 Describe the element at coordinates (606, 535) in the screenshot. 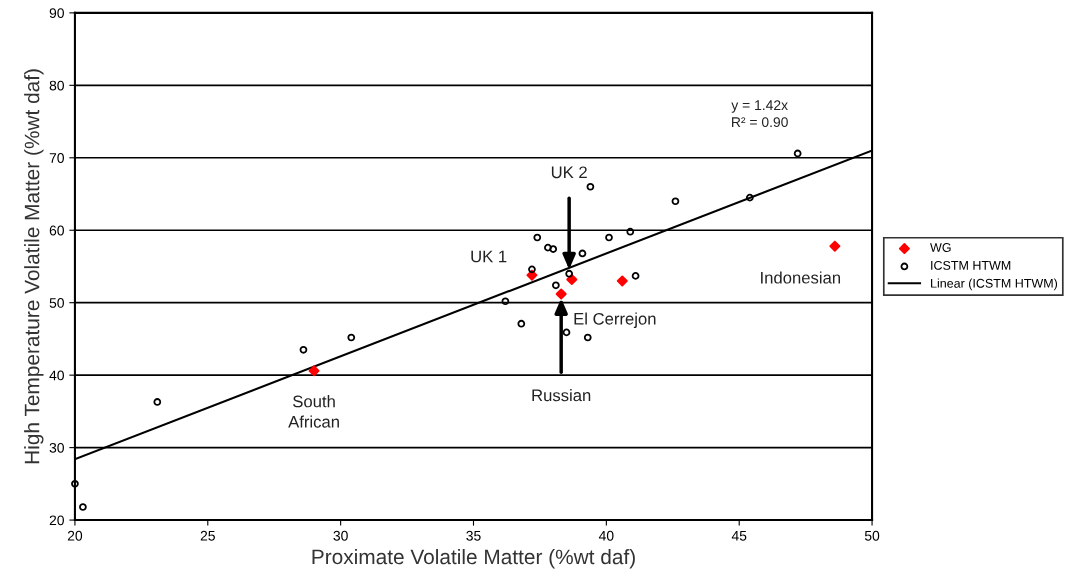

I see `x-tick-label: 40` at that location.